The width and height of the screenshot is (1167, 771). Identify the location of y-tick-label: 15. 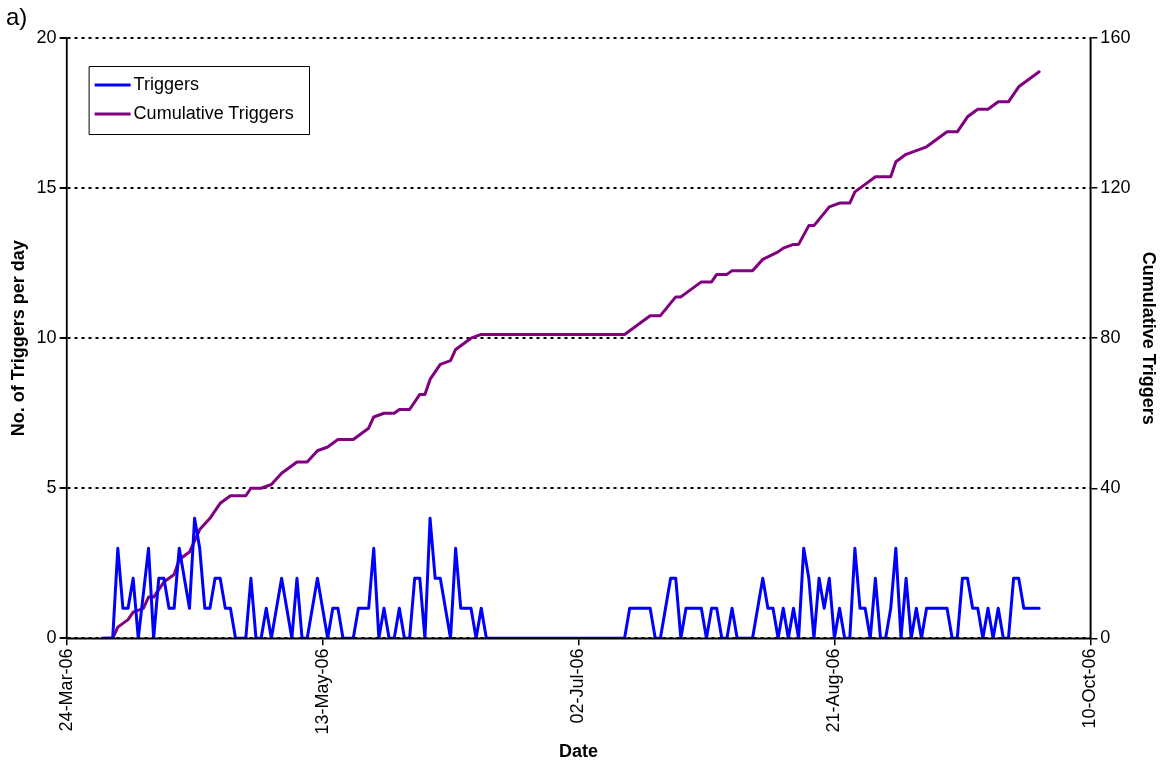
(46, 187).